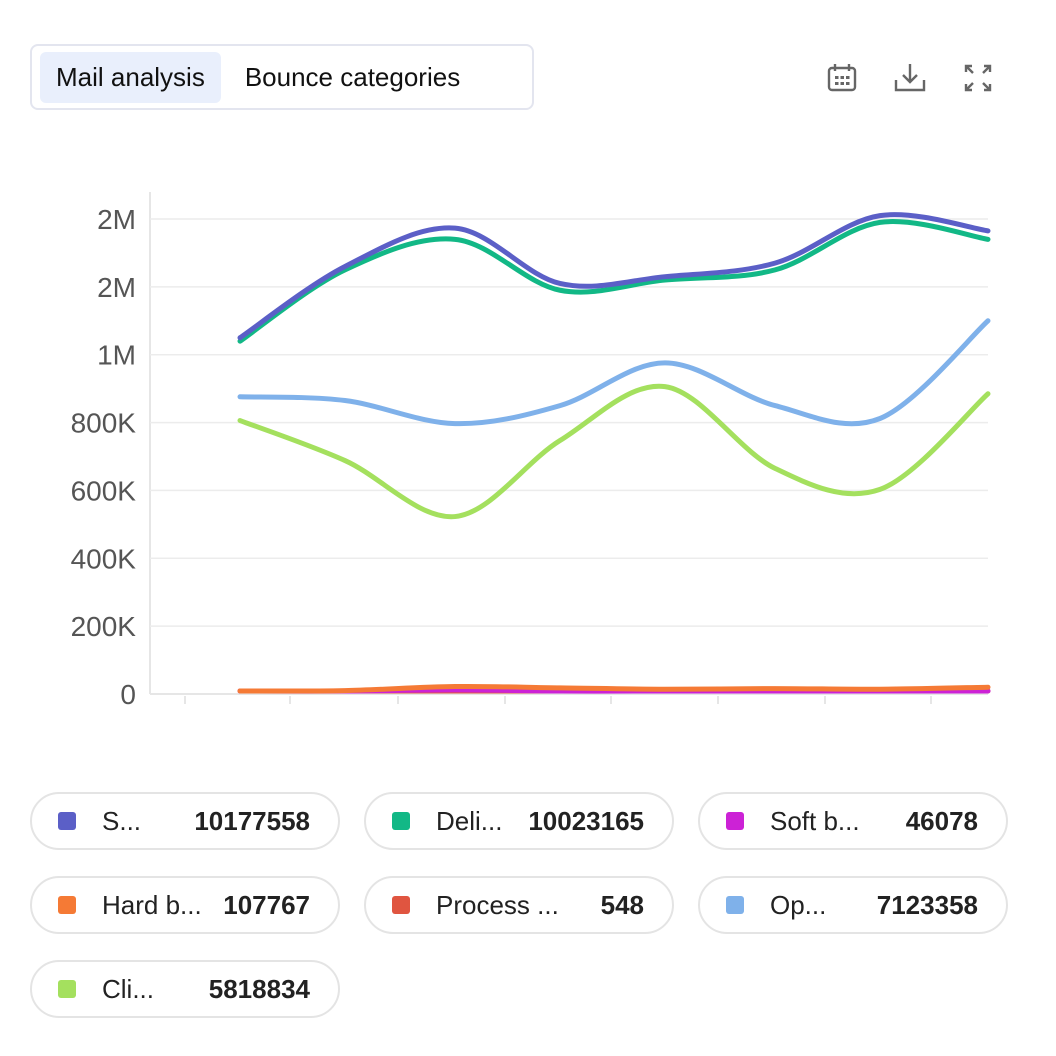 Image resolution: width=1056 pixels, height=1056 pixels. What do you see at coordinates (104, 490) in the screenshot?
I see `y-tick-label: 600K` at bounding box center [104, 490].